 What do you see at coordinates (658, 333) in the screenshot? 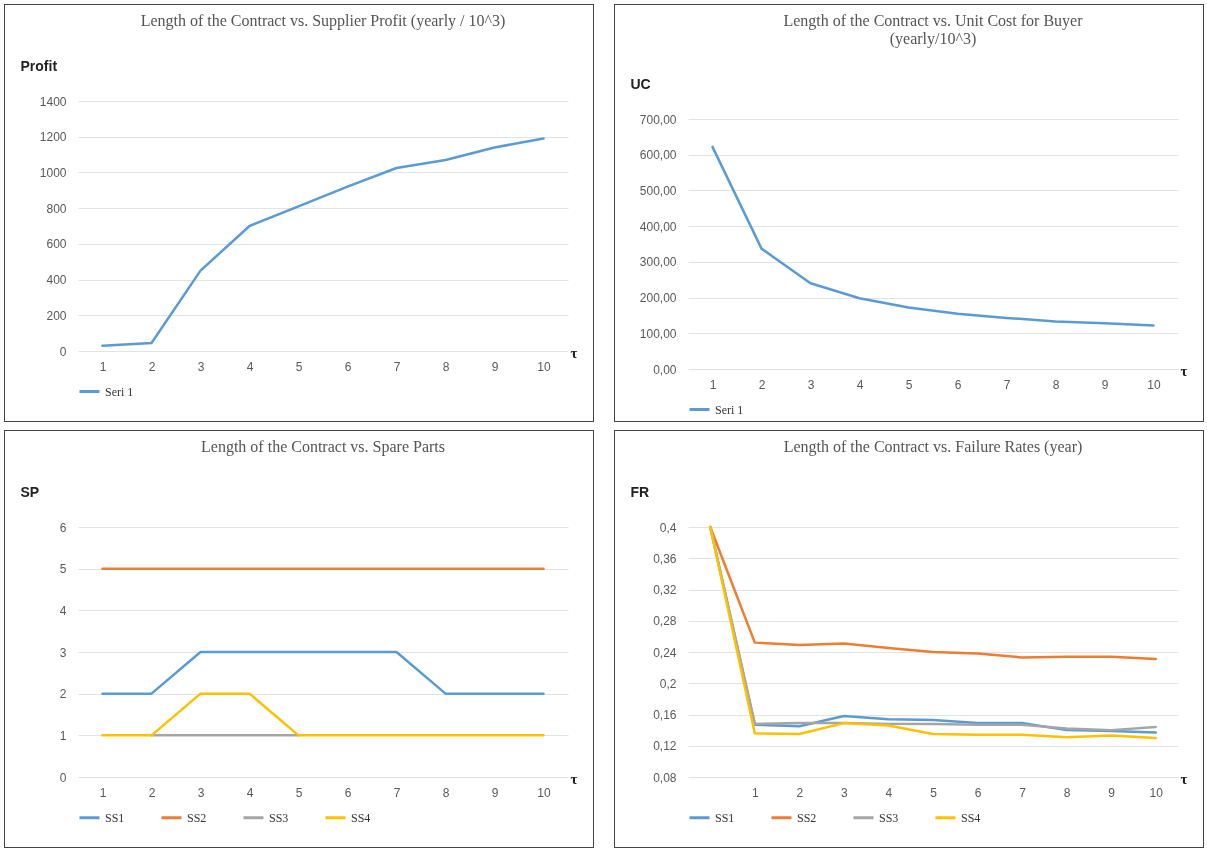
I see `y-tick-label: 100,00` at bounding box center [658, 333].